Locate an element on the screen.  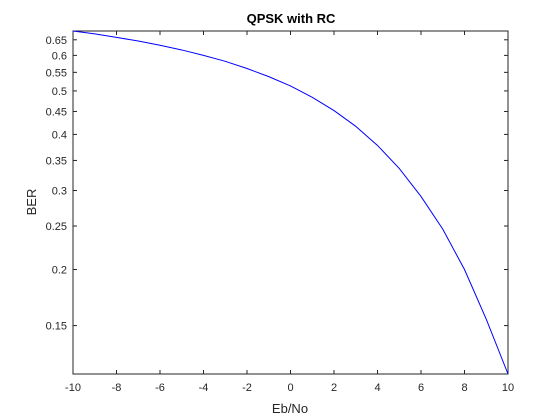
y-tick-label: 0.5 is located at coordinates (59, 92).